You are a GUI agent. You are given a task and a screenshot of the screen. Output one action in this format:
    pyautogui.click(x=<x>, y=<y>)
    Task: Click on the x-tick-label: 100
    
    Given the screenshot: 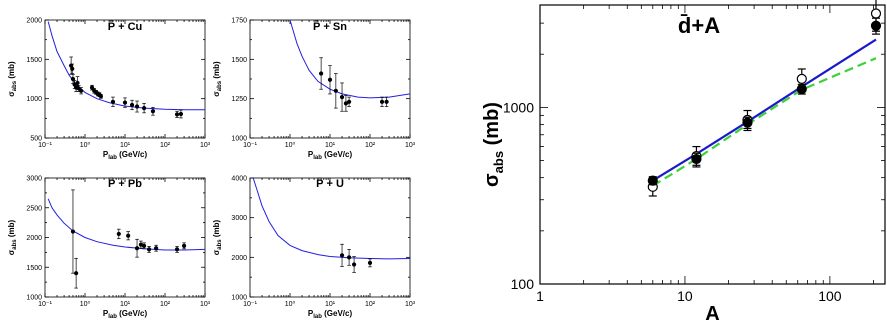 What is the action you would take?
    pyautogui.click(x=830, y=296)
    